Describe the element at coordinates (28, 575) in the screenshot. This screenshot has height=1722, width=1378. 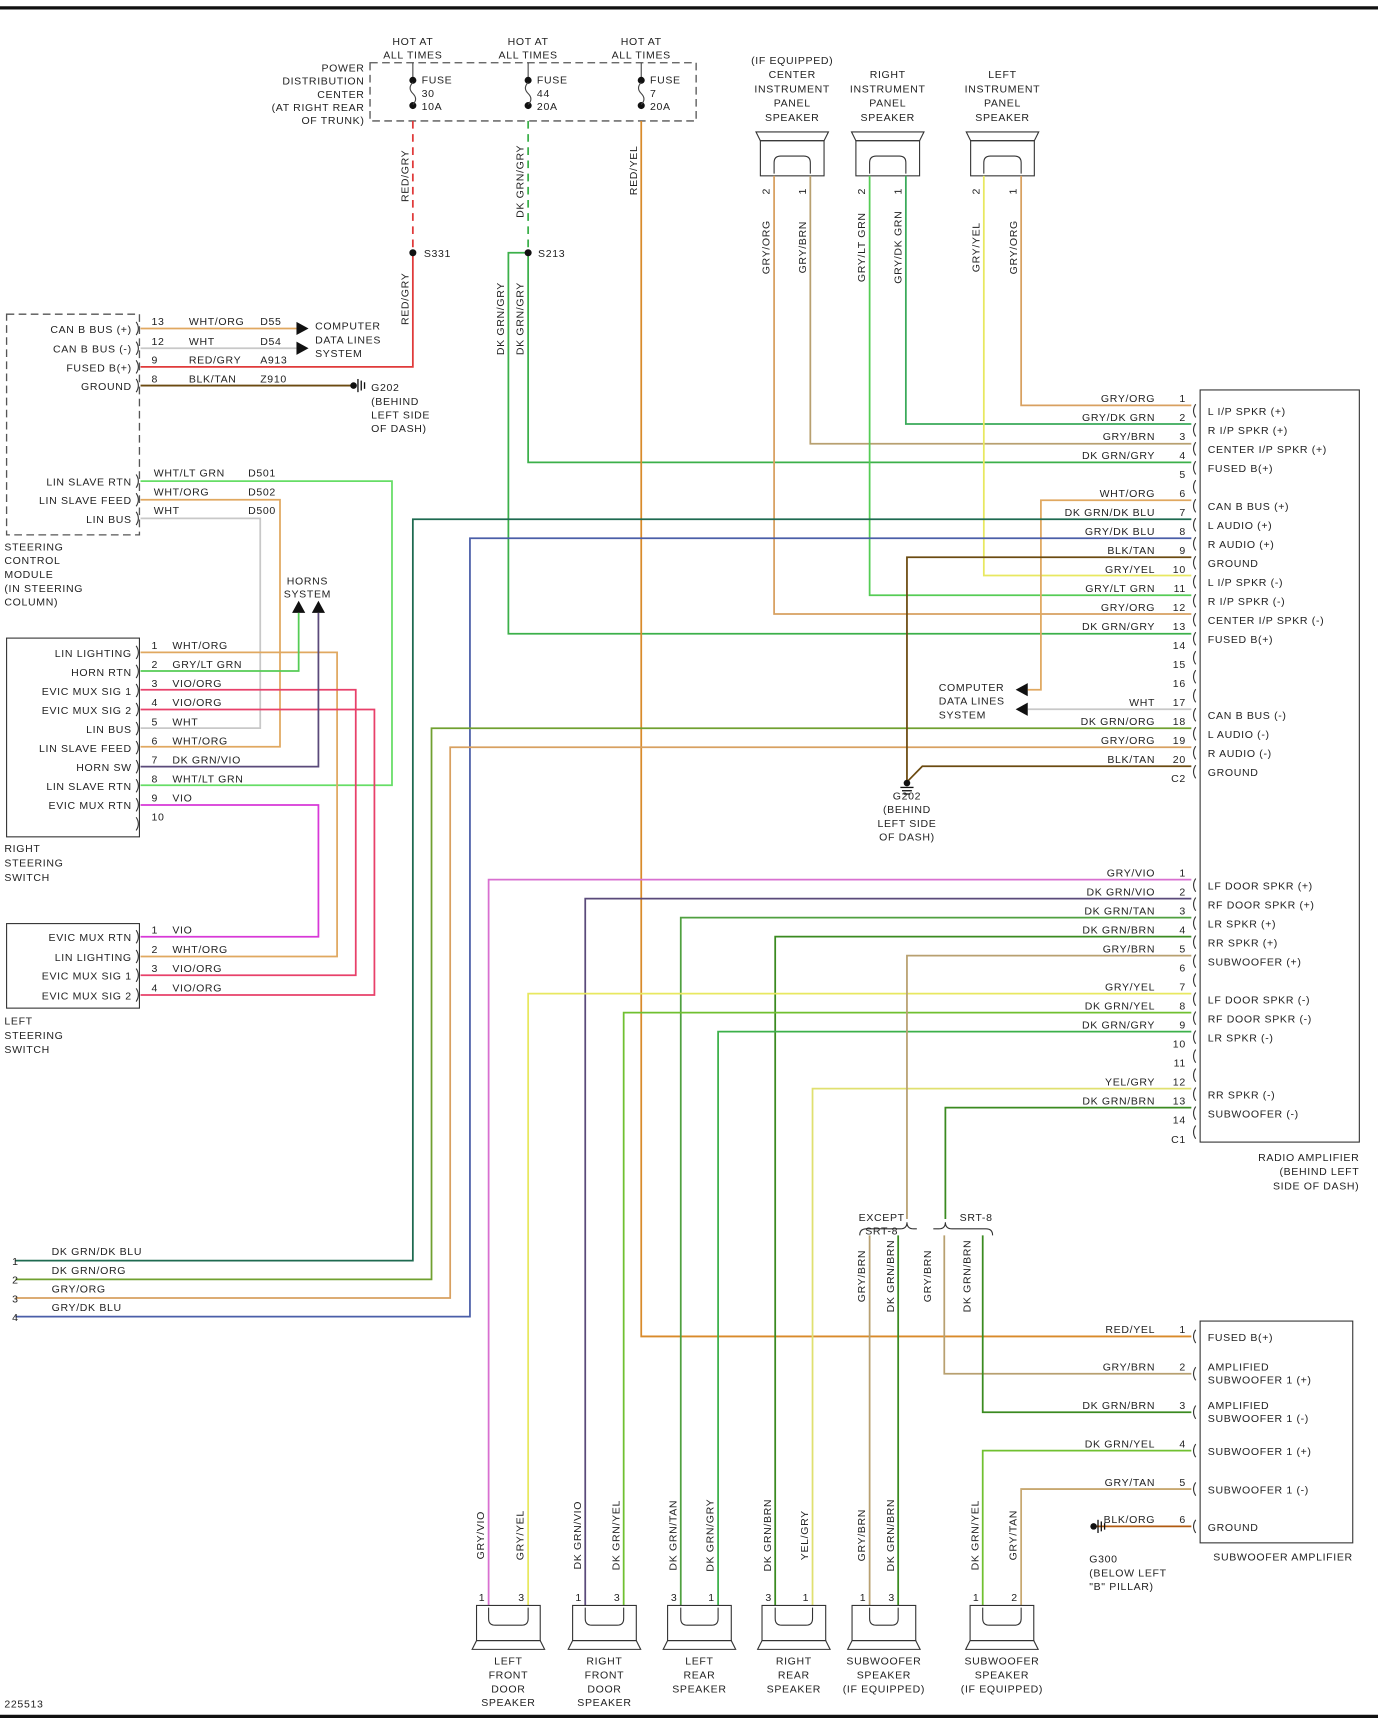
I see `scm-label: MODULE` at that location.